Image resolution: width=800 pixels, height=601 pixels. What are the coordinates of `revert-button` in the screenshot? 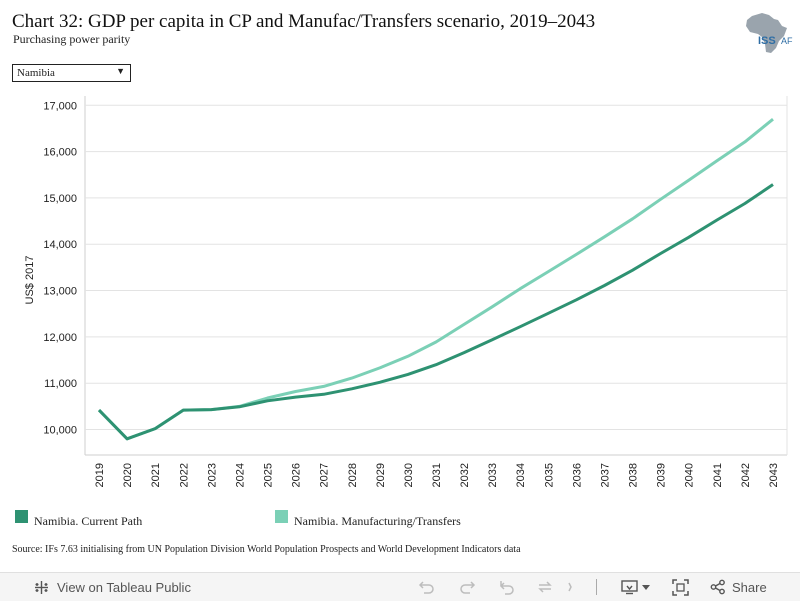 It's located at (507, 587).